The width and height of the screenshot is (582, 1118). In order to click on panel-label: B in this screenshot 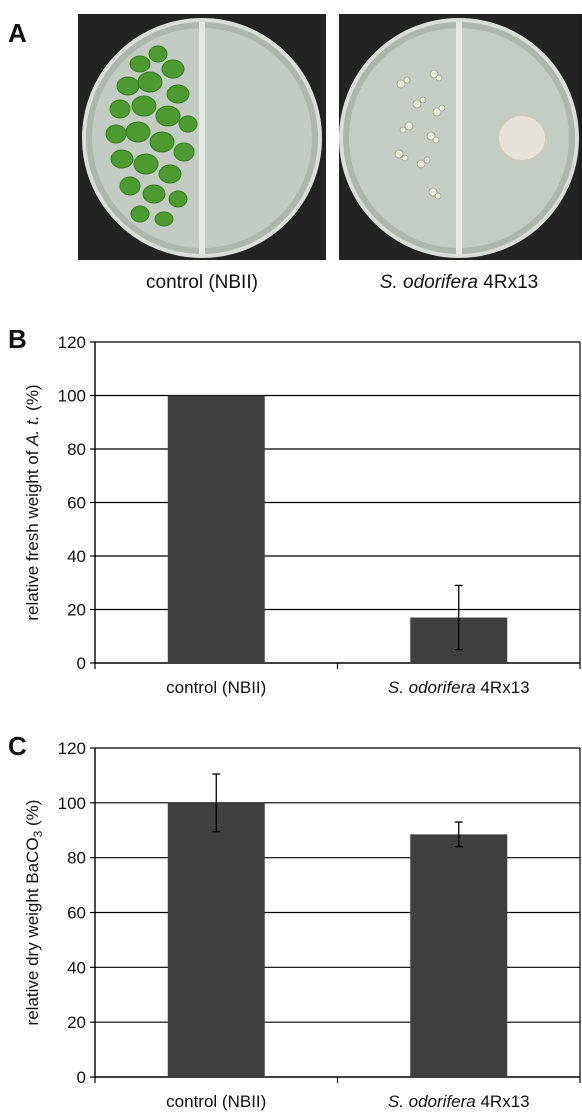, I will do `click(17, 339)`.